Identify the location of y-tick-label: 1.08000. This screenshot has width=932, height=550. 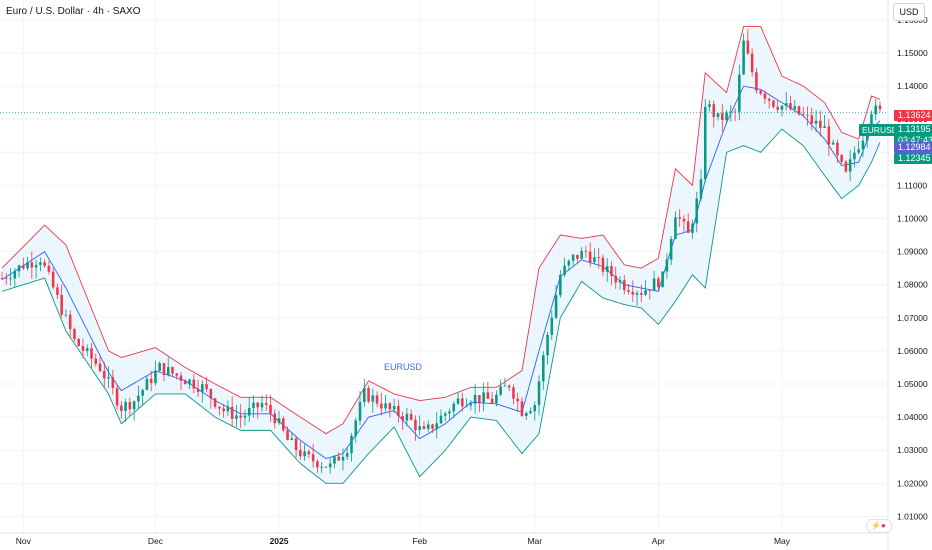
(912, 285).